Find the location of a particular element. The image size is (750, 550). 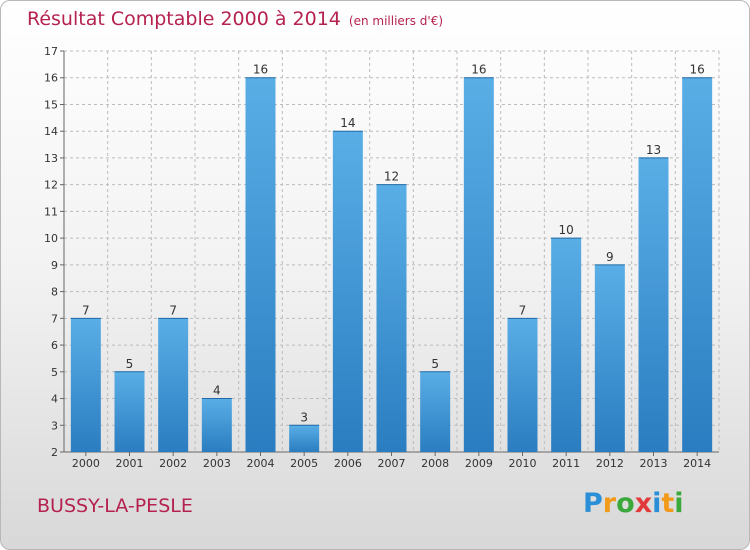

x-tick-label: 2006 is located at coordinates (348, 463).